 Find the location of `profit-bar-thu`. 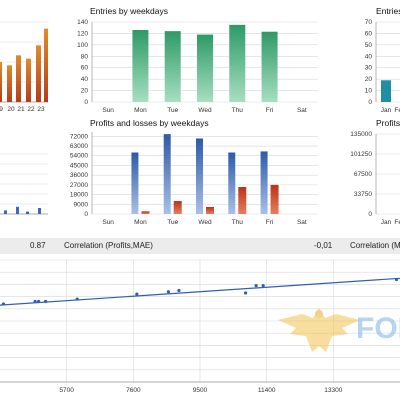

profit-bar-thu is located at coordinates (232, 183).